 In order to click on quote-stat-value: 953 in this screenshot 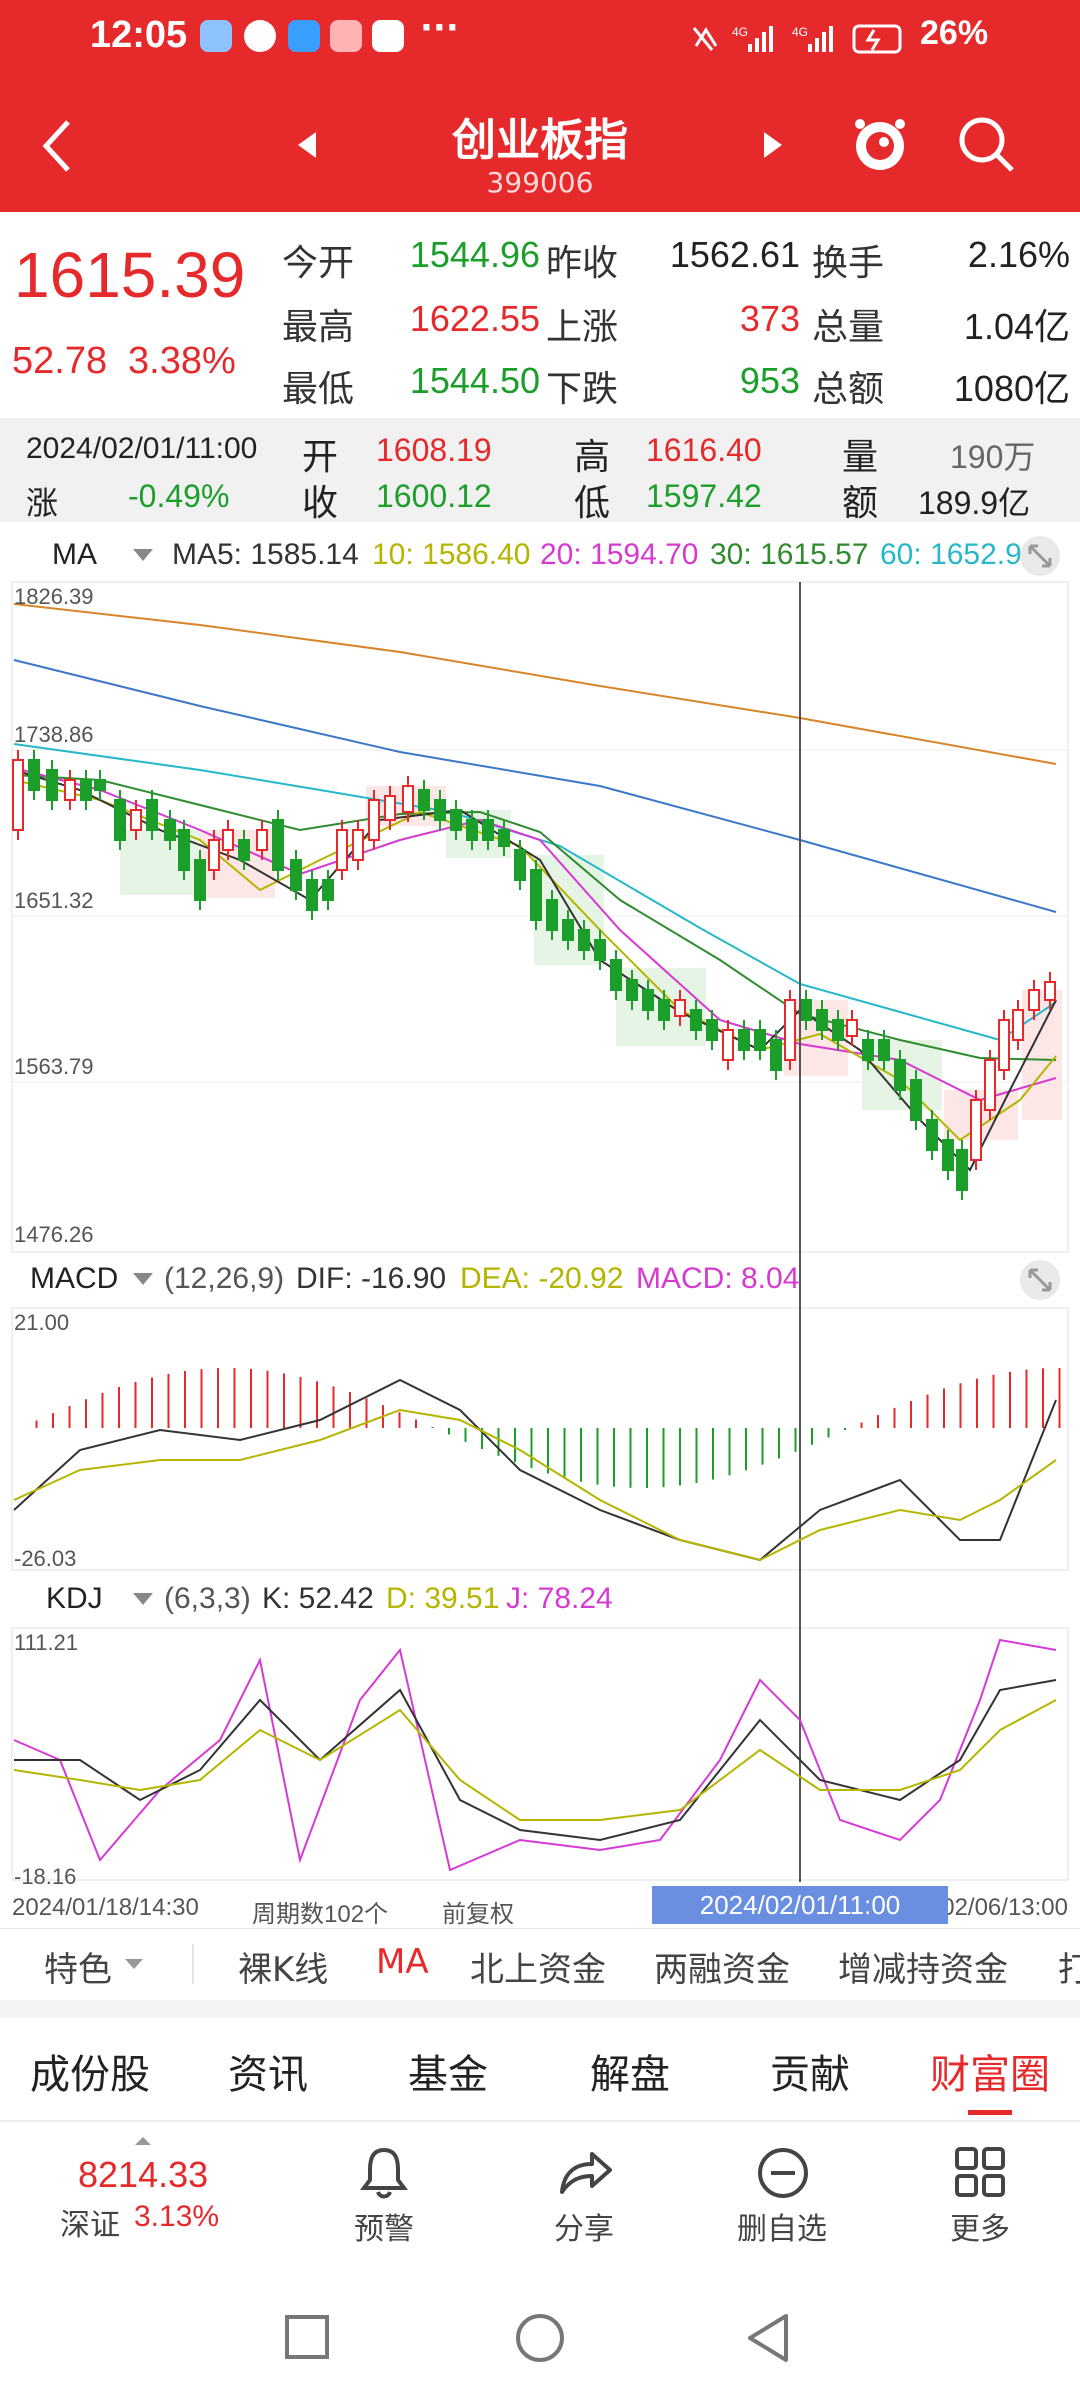, I will do `click(769, 380)`.